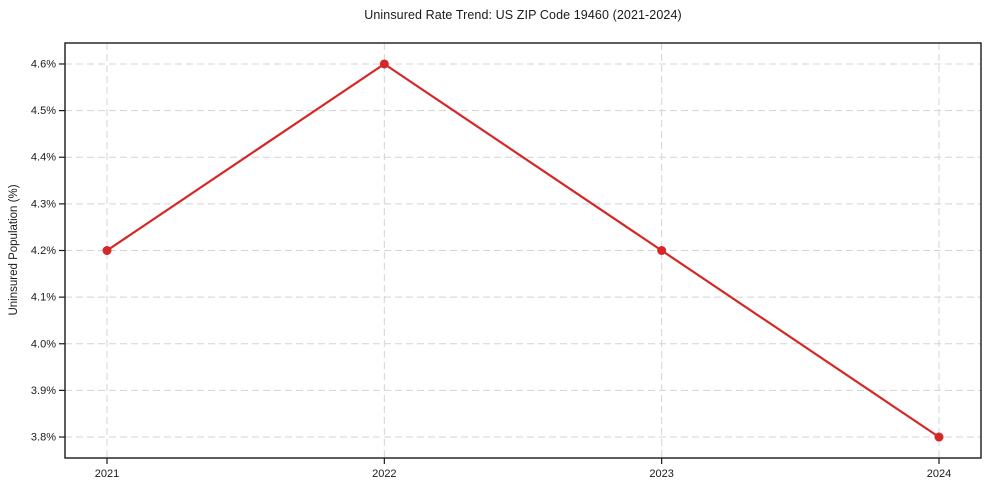 The width and height of the screenshot is (989, 490). I want to click on y-tick-label: 3.9%, so click(43, 391).